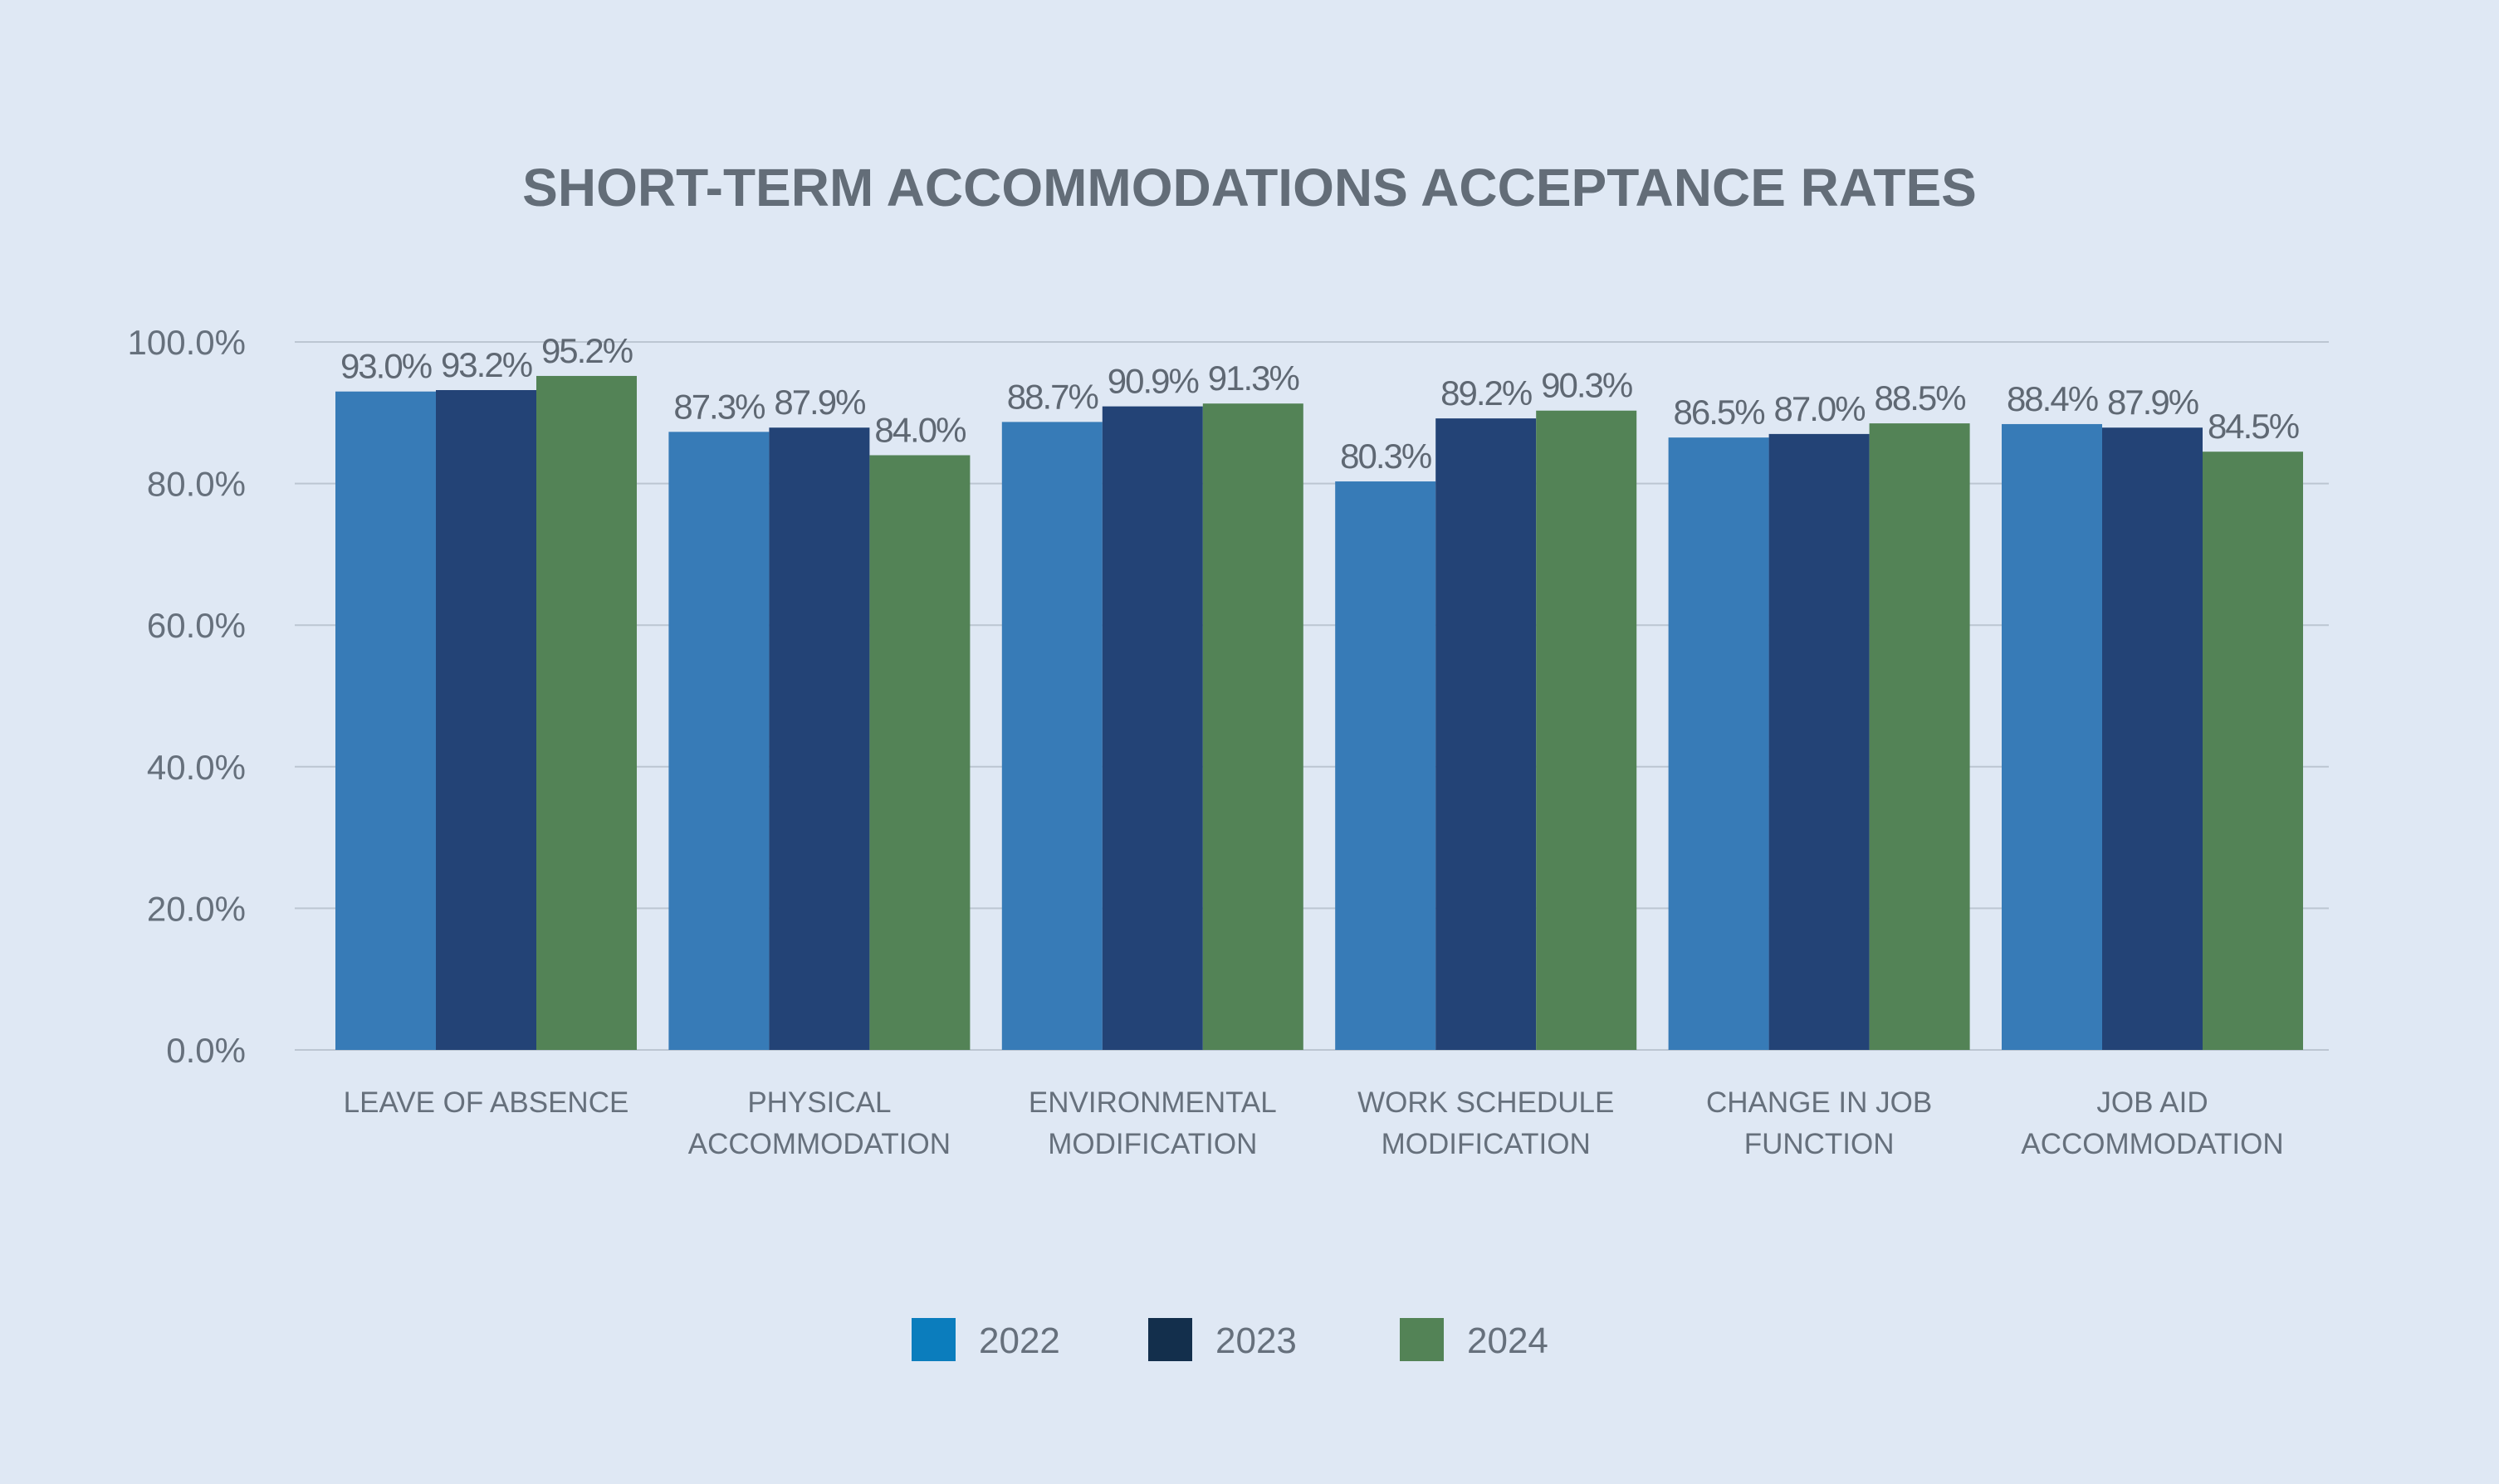 The height and width of the screenshot is (1484, 2499). What do you see at coordinates (196, 767) in the screenshot?
I see `y-tick-label: 40.0%` at bounding box center [196, 767].